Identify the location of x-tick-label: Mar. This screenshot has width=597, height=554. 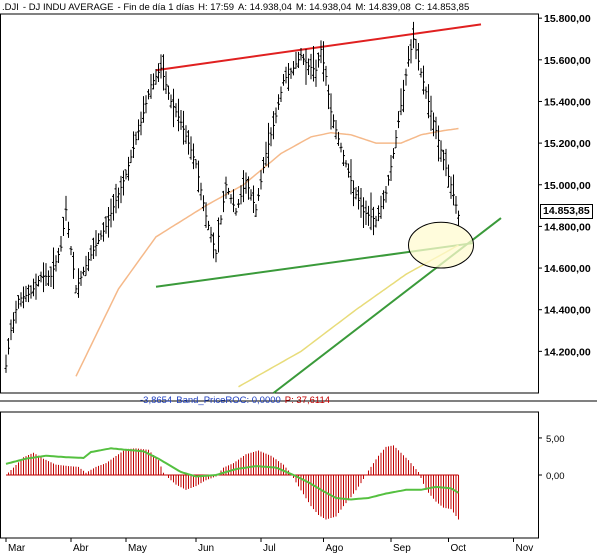
(17, 548).